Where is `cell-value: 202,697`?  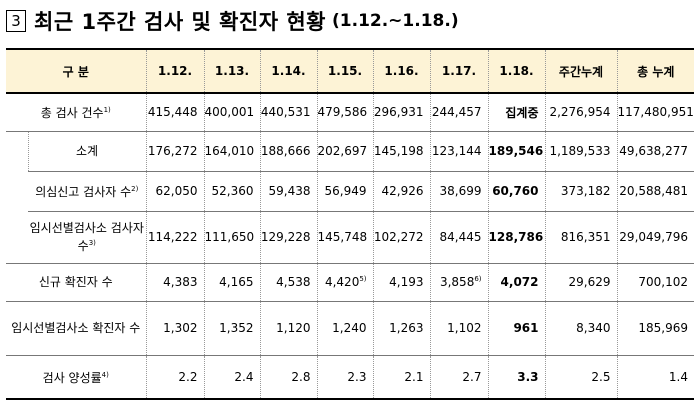
cell-value: 202,697 is located at coordinates (342, 151).